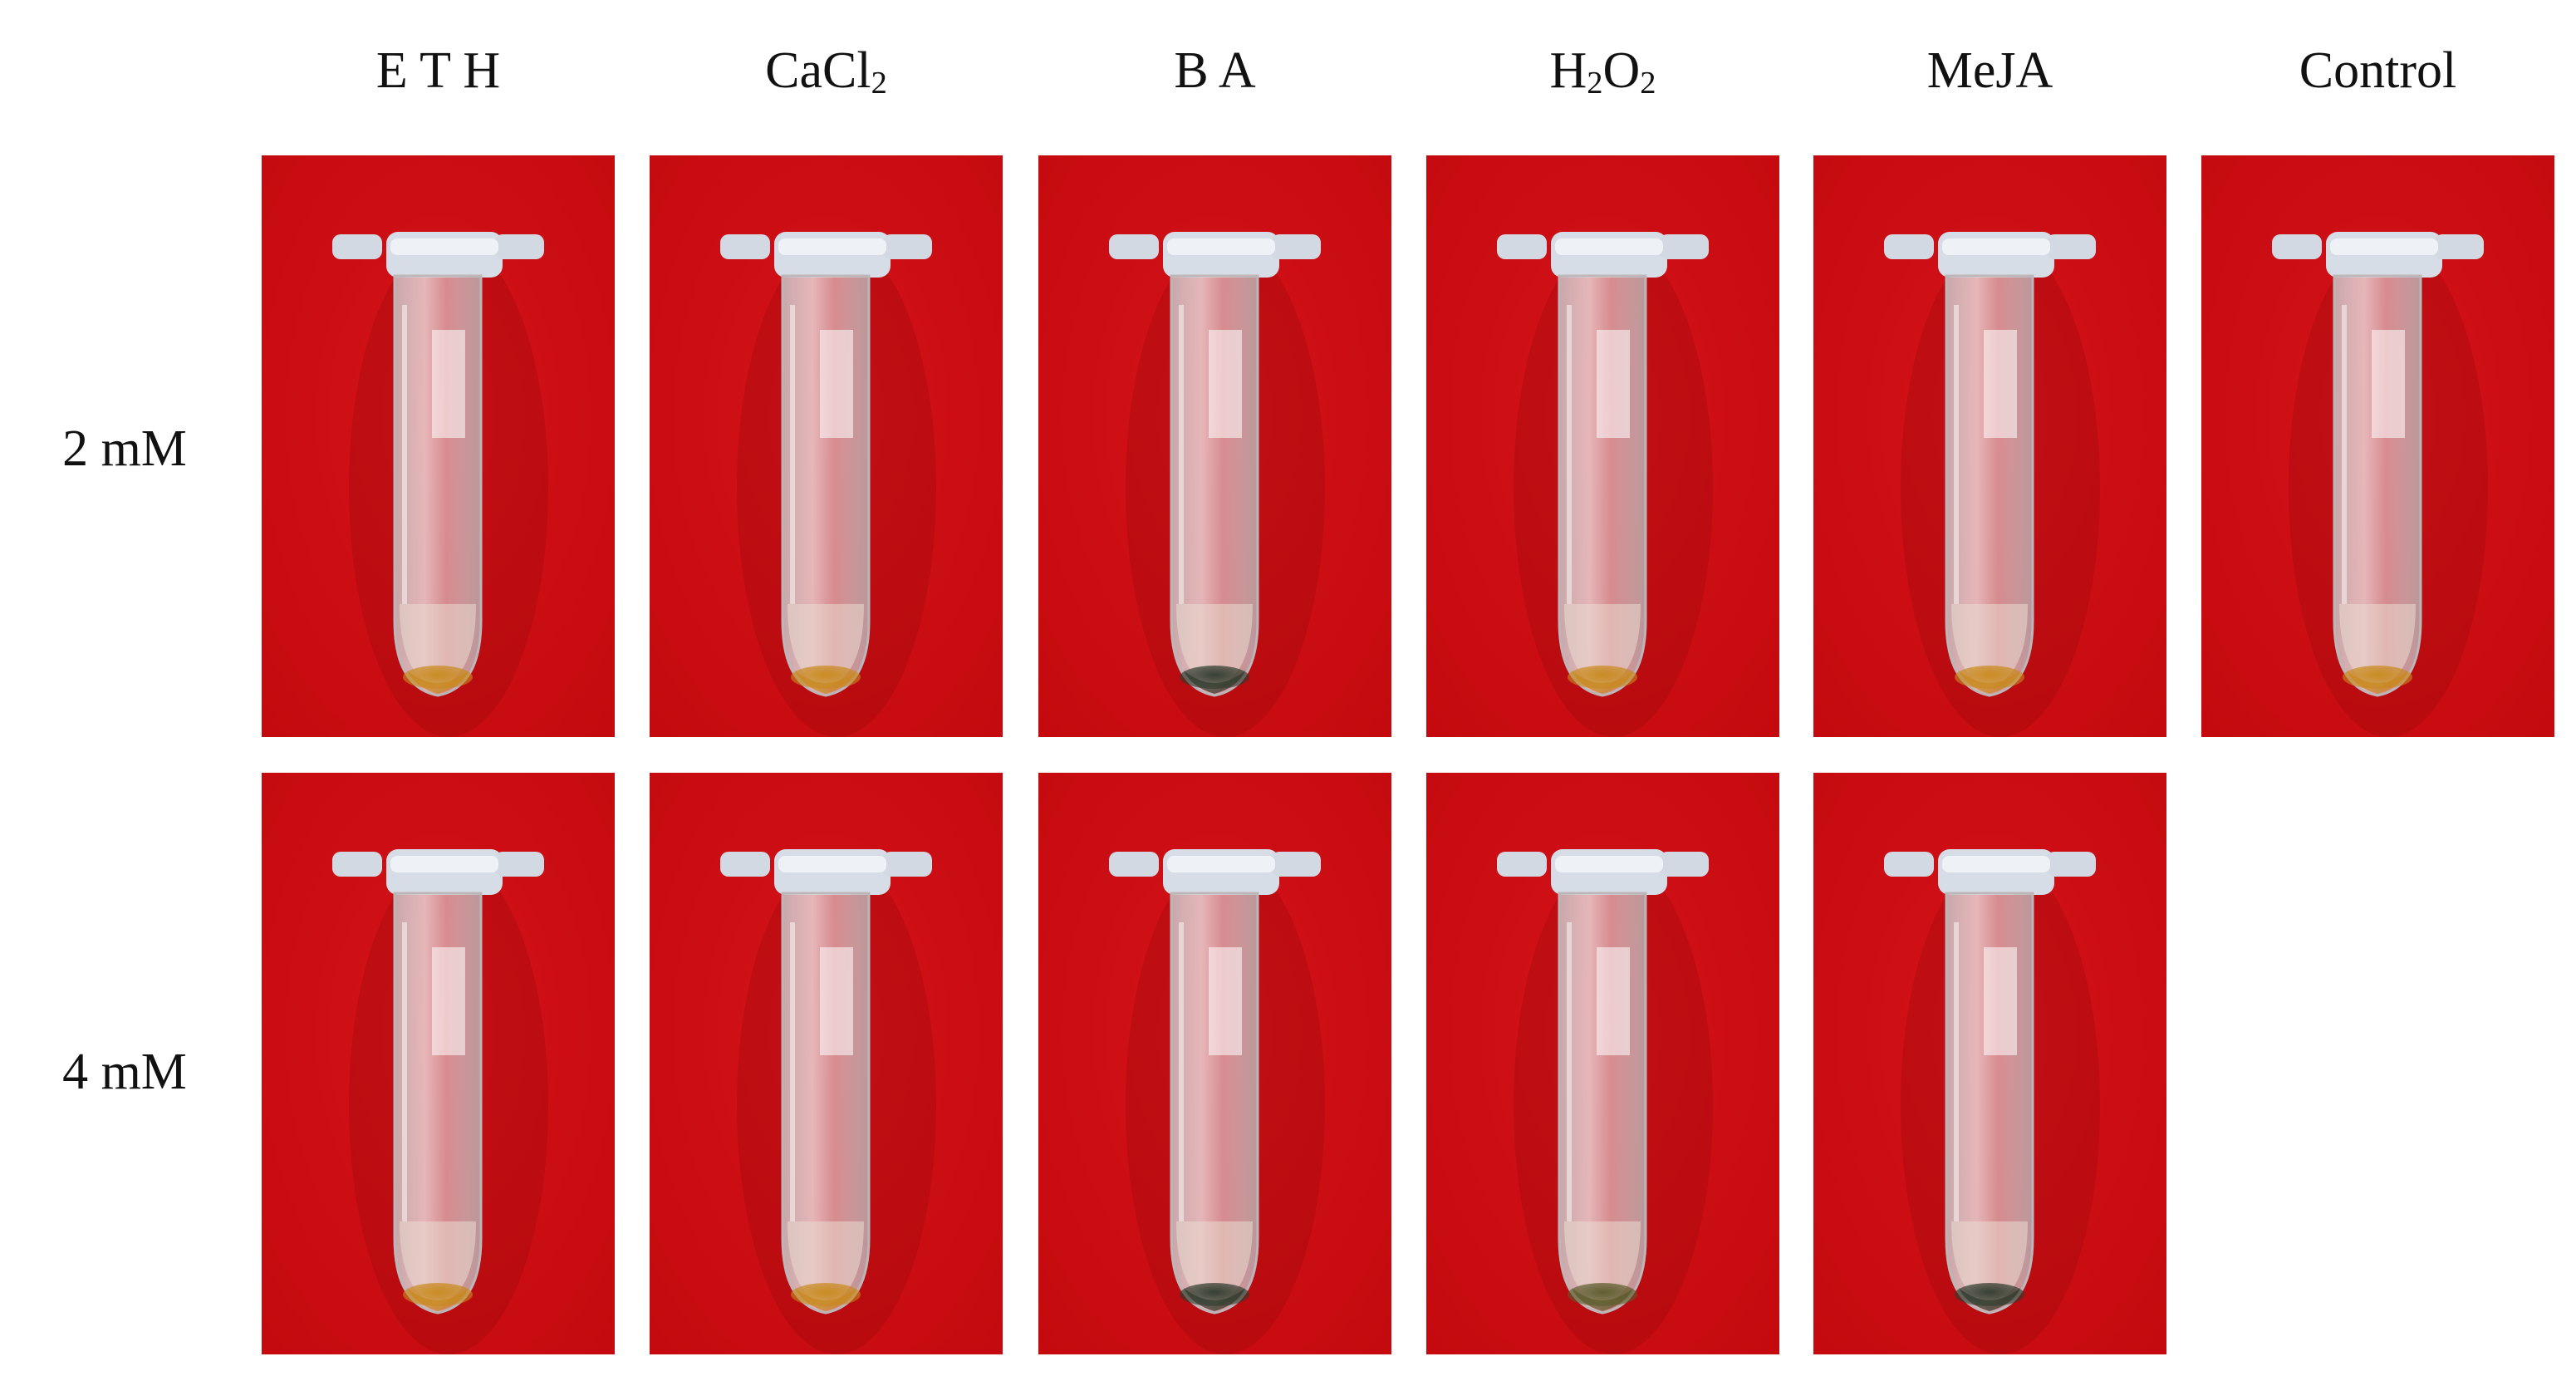  Describe the element at coordinates (826, 1063) in the screenshot. I see `tube-photo-4mm-cacl2` at that location.